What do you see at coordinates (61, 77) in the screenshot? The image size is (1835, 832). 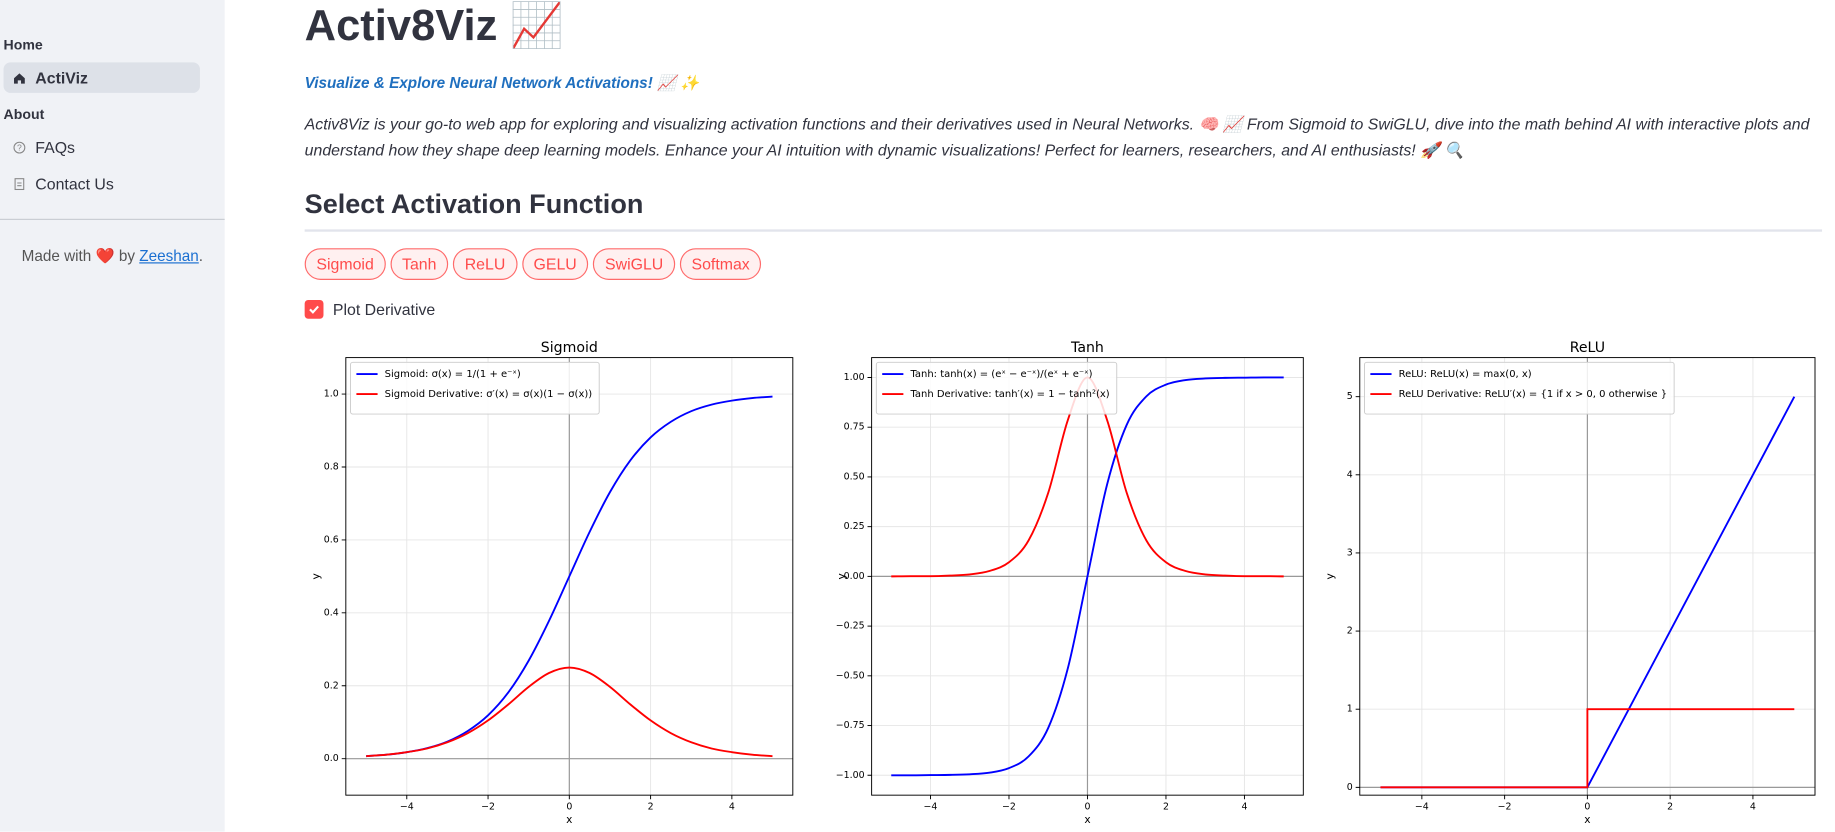 I see `nav-label: ActiViz` at bounding box center [61, 77].